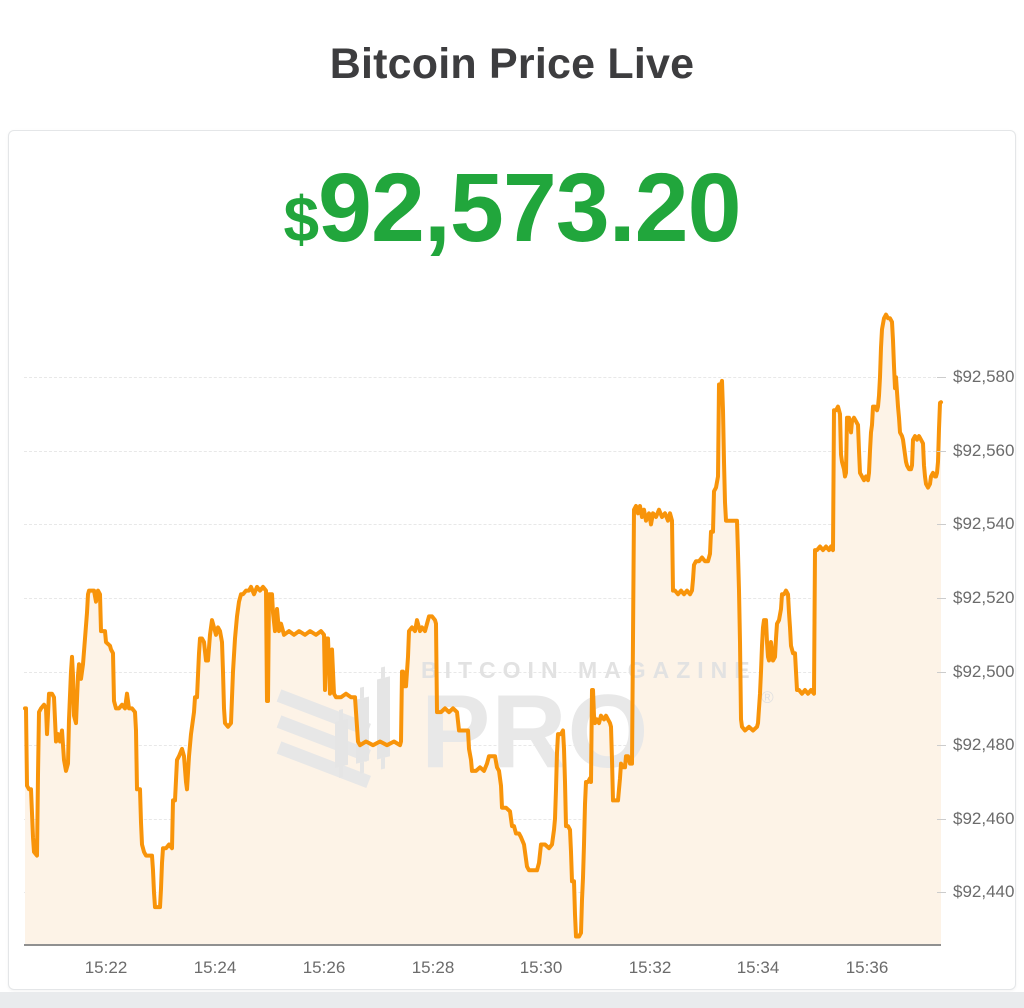 This screenshot has width=1024, height=1008. I want to click on x-axis-label: 15:28, so click(433, 967).